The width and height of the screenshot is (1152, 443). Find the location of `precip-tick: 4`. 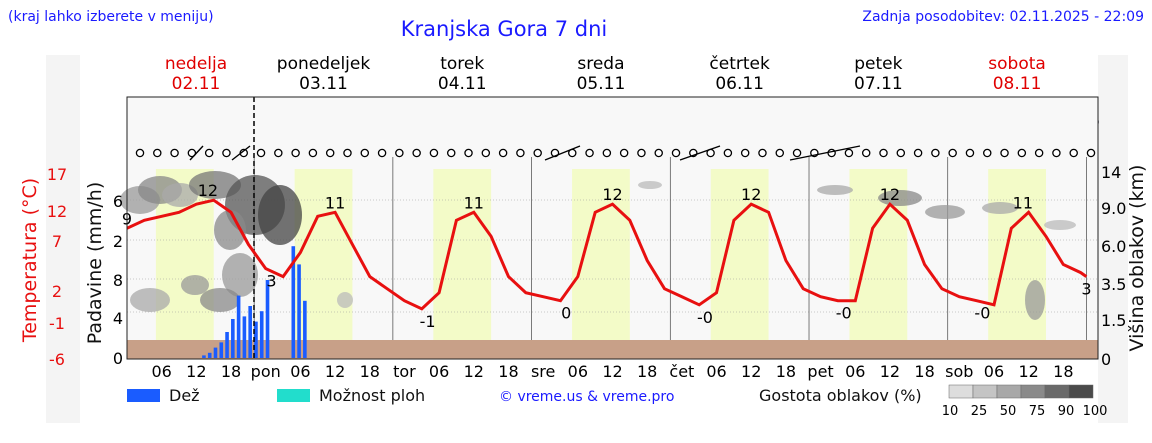

precip-tick: 4 is located at coordinates (118, 318).